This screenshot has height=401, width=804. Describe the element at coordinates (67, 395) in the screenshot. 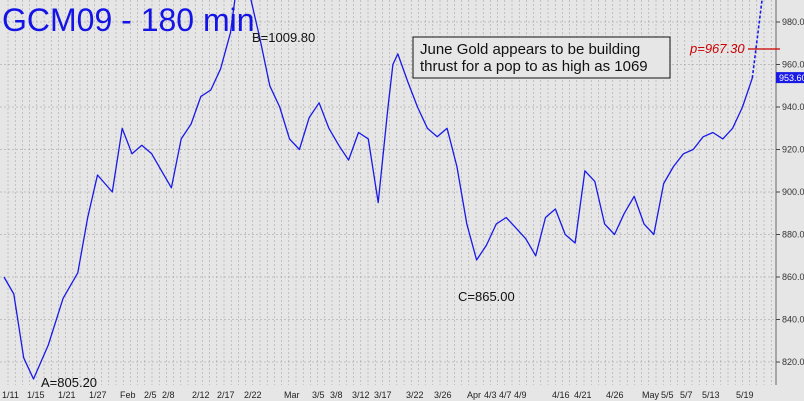

I see `x-tick-label: 1/21` at that location.